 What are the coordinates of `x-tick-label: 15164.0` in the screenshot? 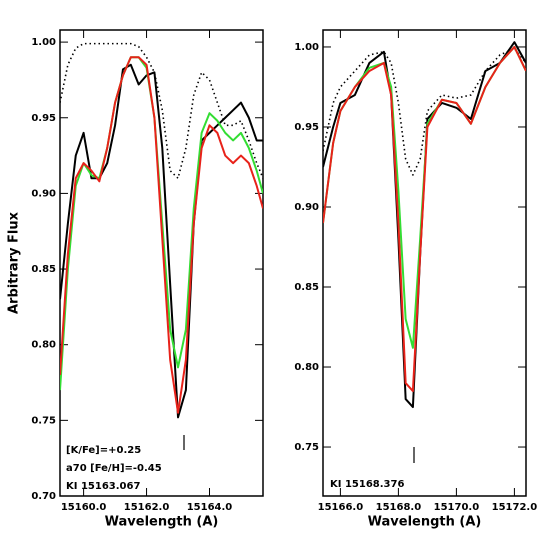 It's located at (210, 507).